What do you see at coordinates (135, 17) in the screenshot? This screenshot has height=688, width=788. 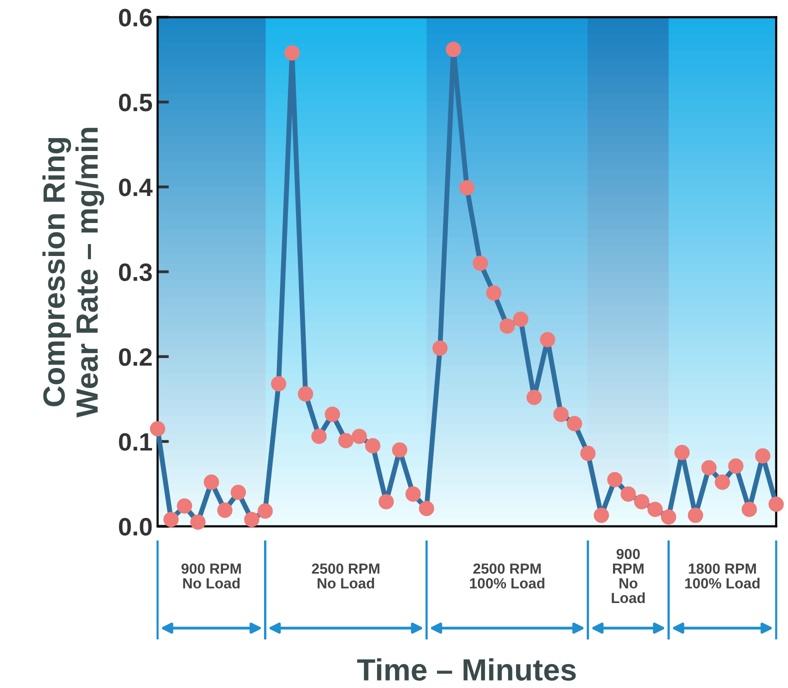 I see `y-tick-label: 0.6` at bounding box center [135, 17].